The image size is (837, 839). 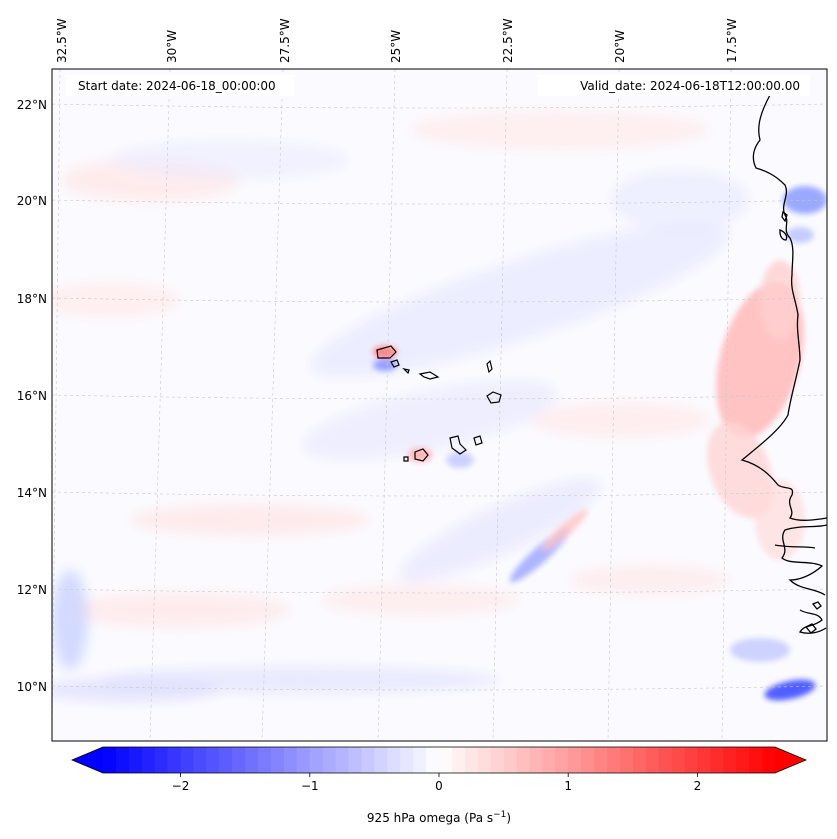 What do you see at coordinates (783, 307) in the screenshot?
I see `africa-coastline` at bounding box center [783, 307].